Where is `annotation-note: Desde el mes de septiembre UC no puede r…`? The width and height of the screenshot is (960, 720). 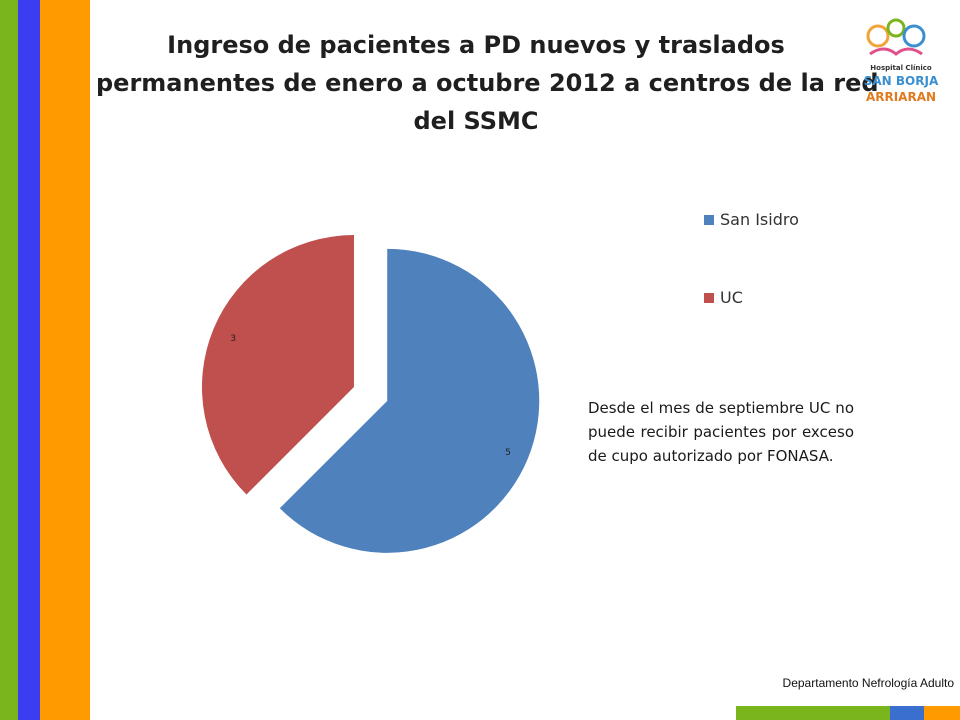 annotation-note: Desde el mes de septiembre UC no puede r… is located at coordinates (721, 432).